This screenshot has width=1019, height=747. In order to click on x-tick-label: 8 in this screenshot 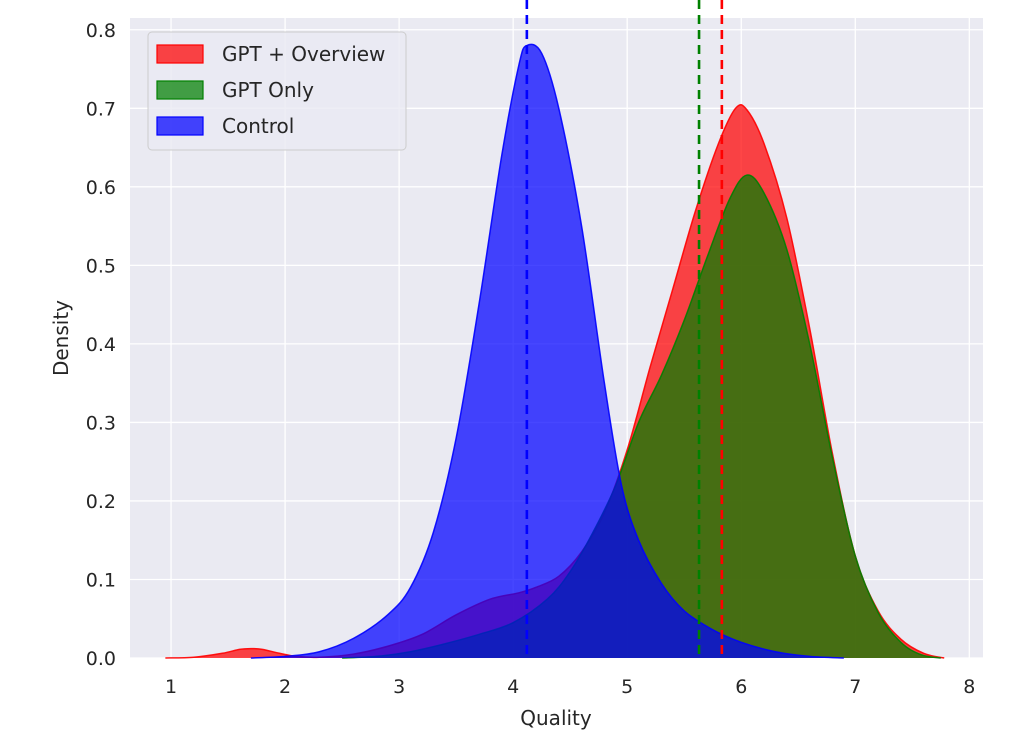, I will do `click(969, 687)`.